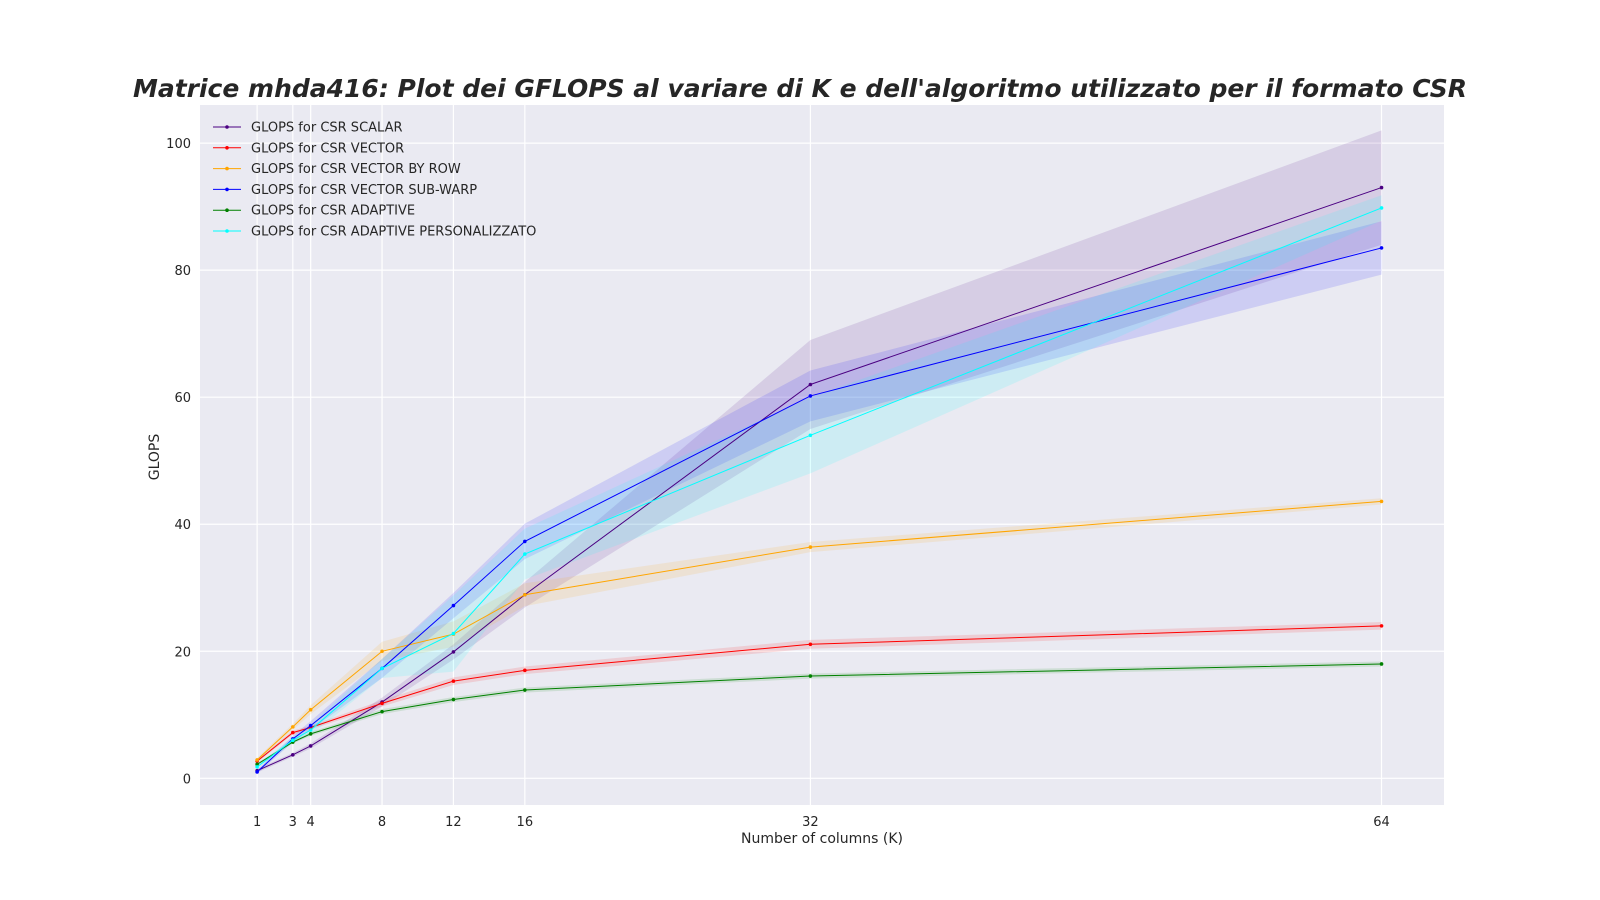  Describe the element at coordinates (257, 822) in the screenshot. I see `x-tick-label: 1` at that location.